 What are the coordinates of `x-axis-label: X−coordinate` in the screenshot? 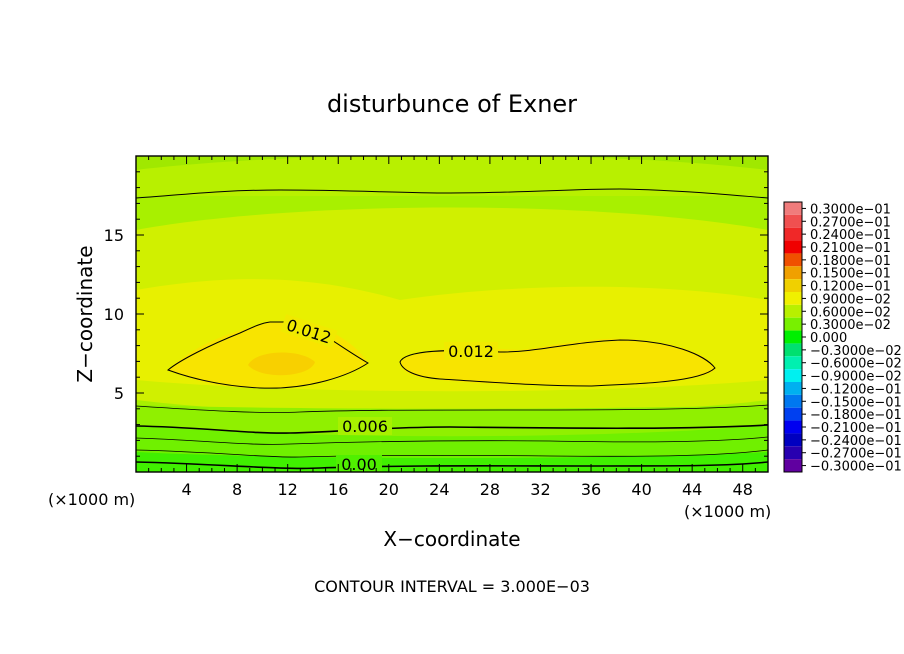 It's located at (451, 539).